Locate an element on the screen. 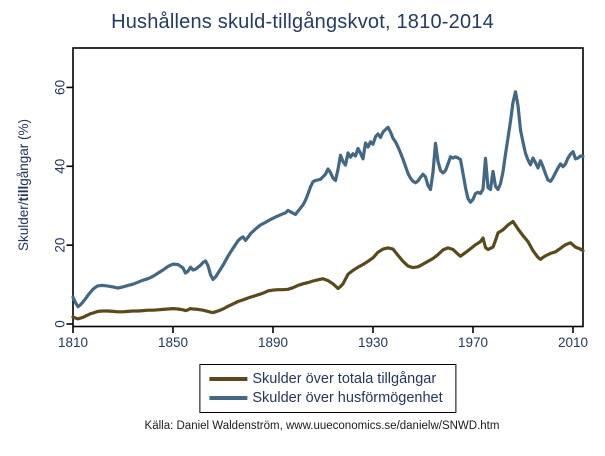 The height and width of the screenshot is (456, 605). legend-item-housing-wealth: Skulder över husförmögenhet is located at coordinates (326, 397).